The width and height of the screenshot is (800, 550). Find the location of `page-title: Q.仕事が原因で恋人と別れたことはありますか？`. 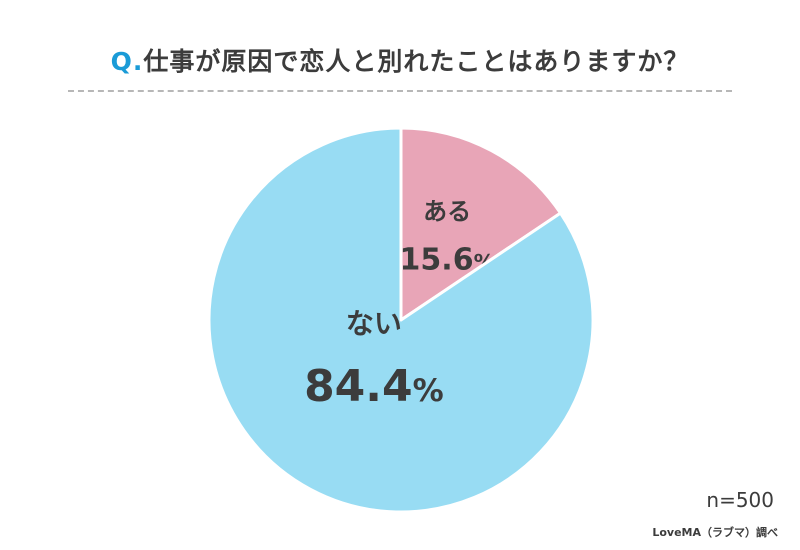

page-title: Q.仕事が原因で恋人と別れたことはありますか？ is located at coordinates (400, 60).